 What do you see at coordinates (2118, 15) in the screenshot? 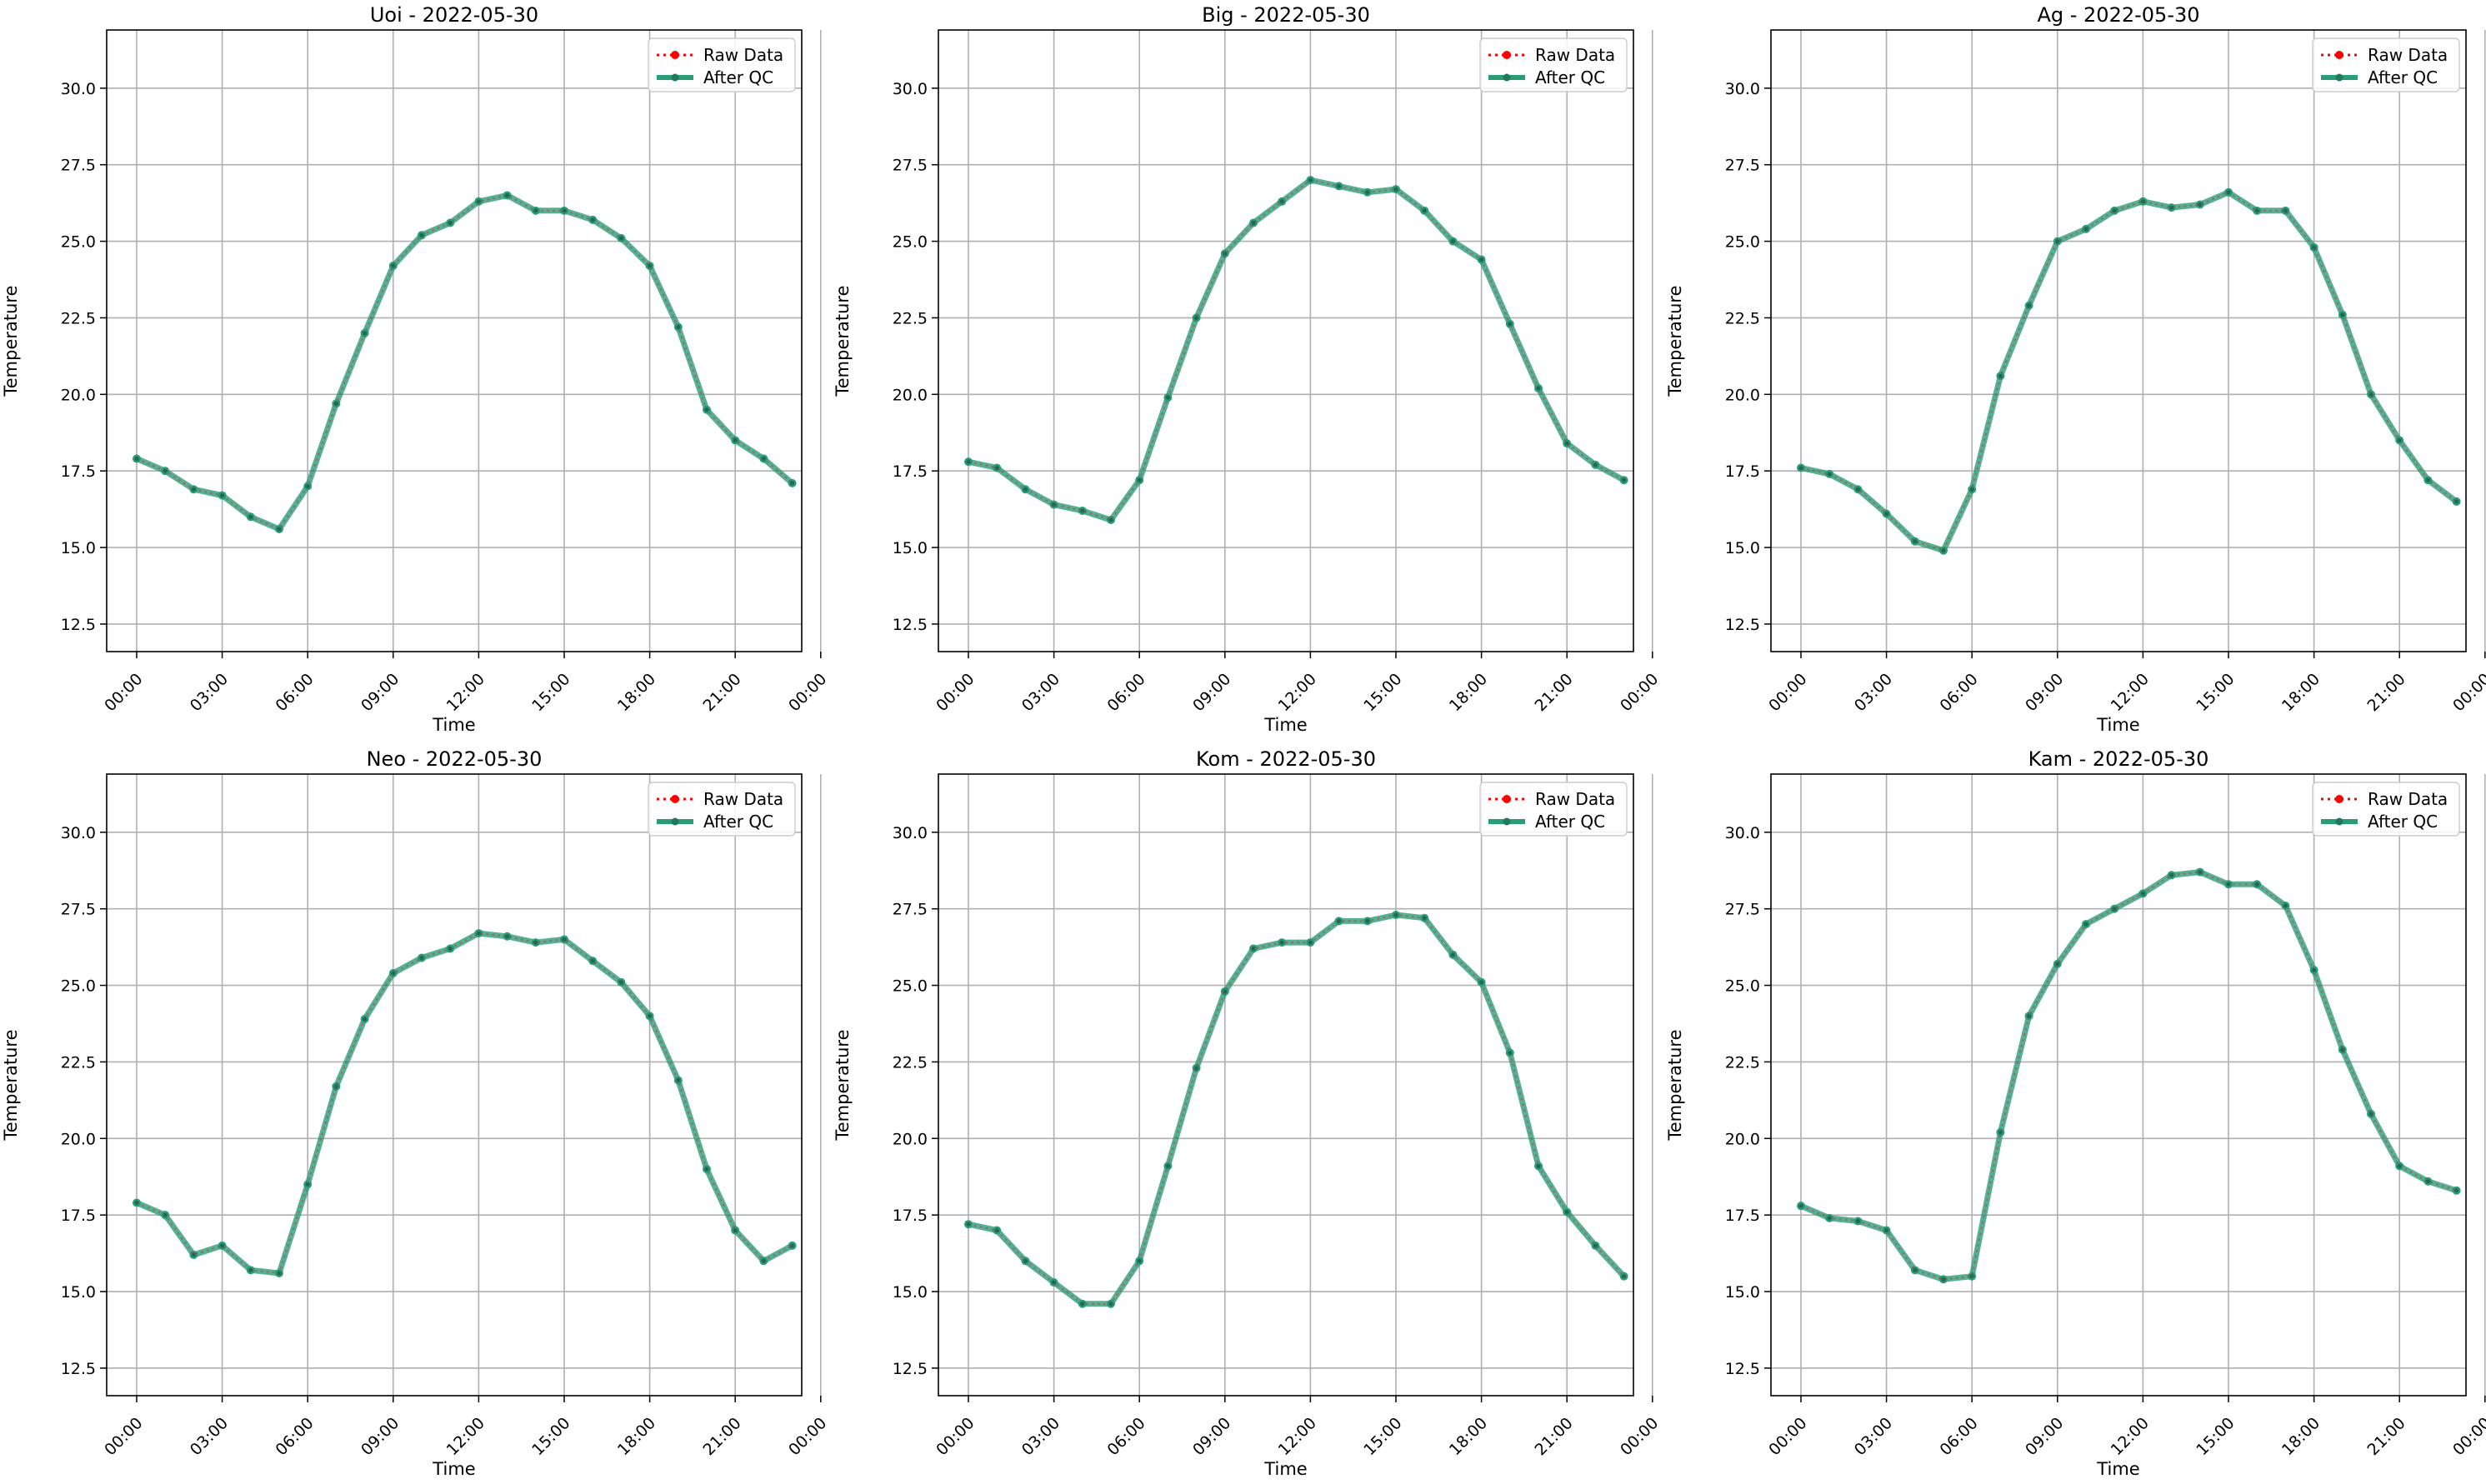
I see `chart-title: Ag - 2022-05-30` at bounding box center [2118, 15].